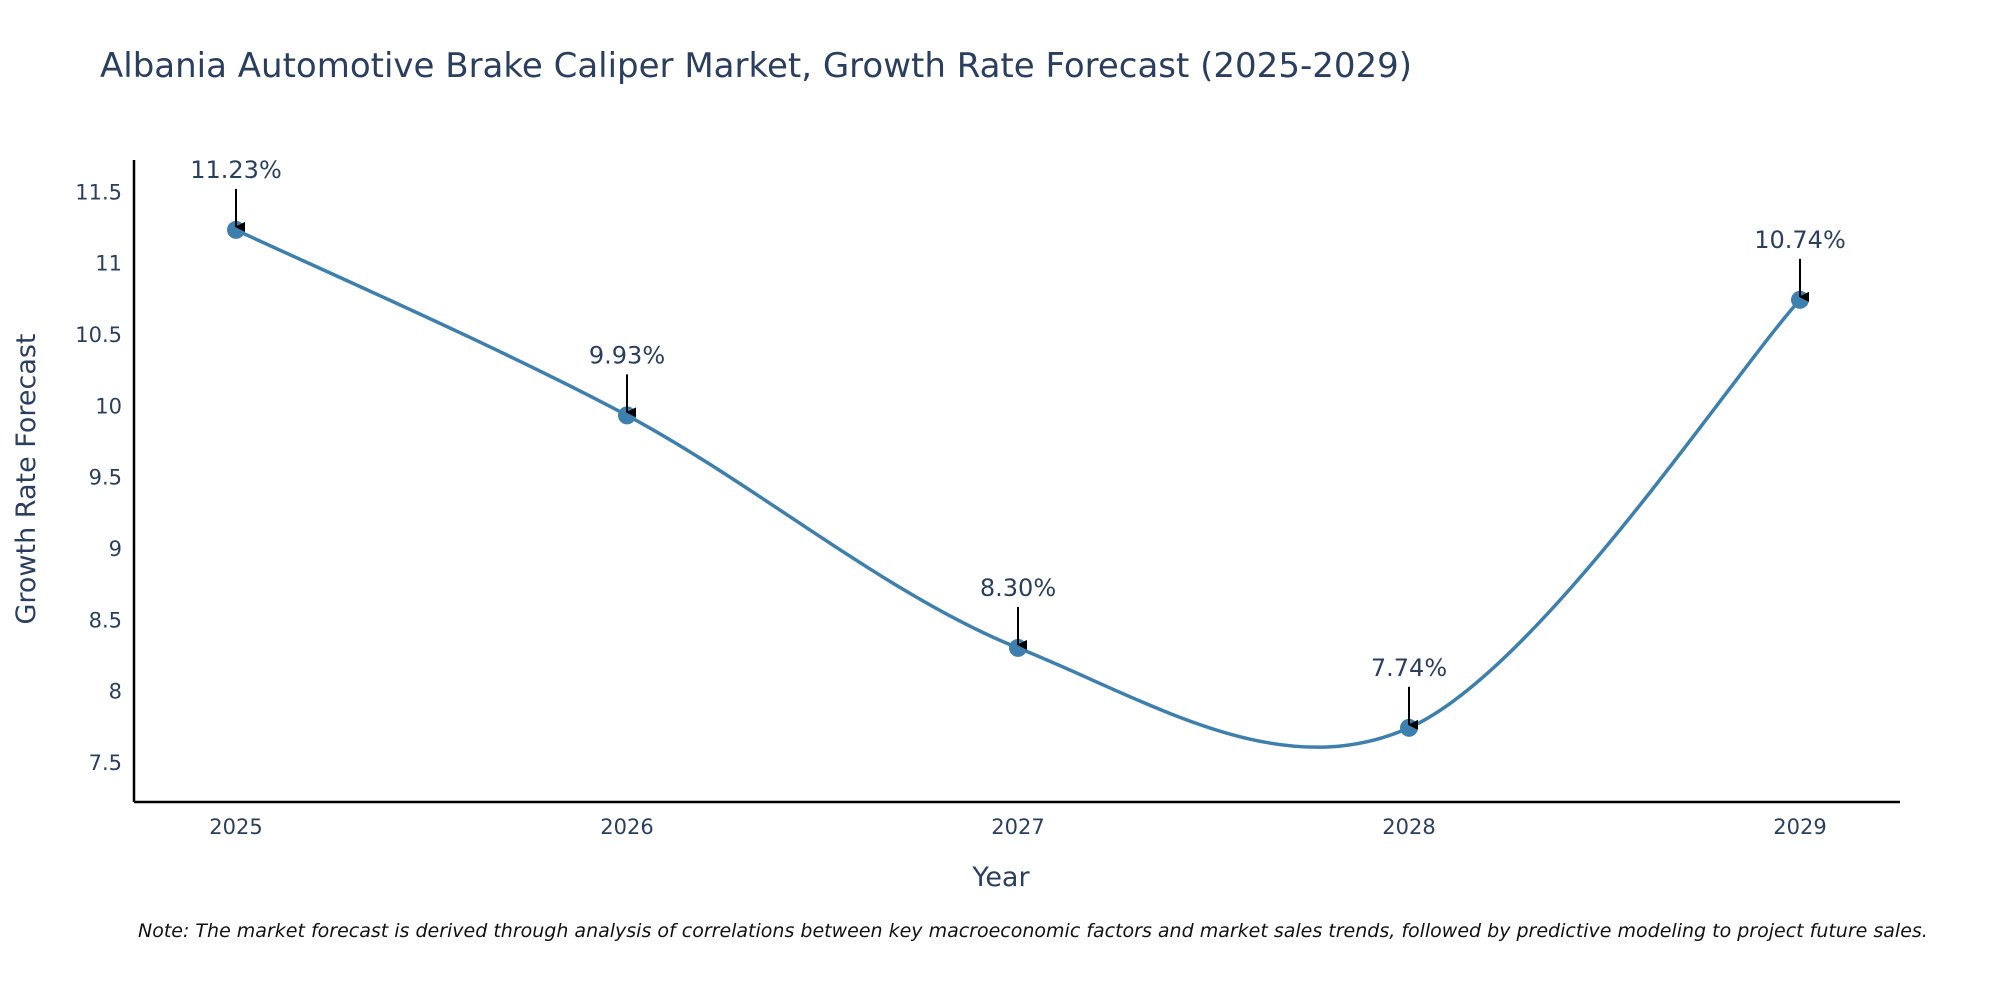  What do you see at coordinates (105, 763) in the screenshot?
I see `y-tick-label: 7.5` at bounding box center [105, 763].